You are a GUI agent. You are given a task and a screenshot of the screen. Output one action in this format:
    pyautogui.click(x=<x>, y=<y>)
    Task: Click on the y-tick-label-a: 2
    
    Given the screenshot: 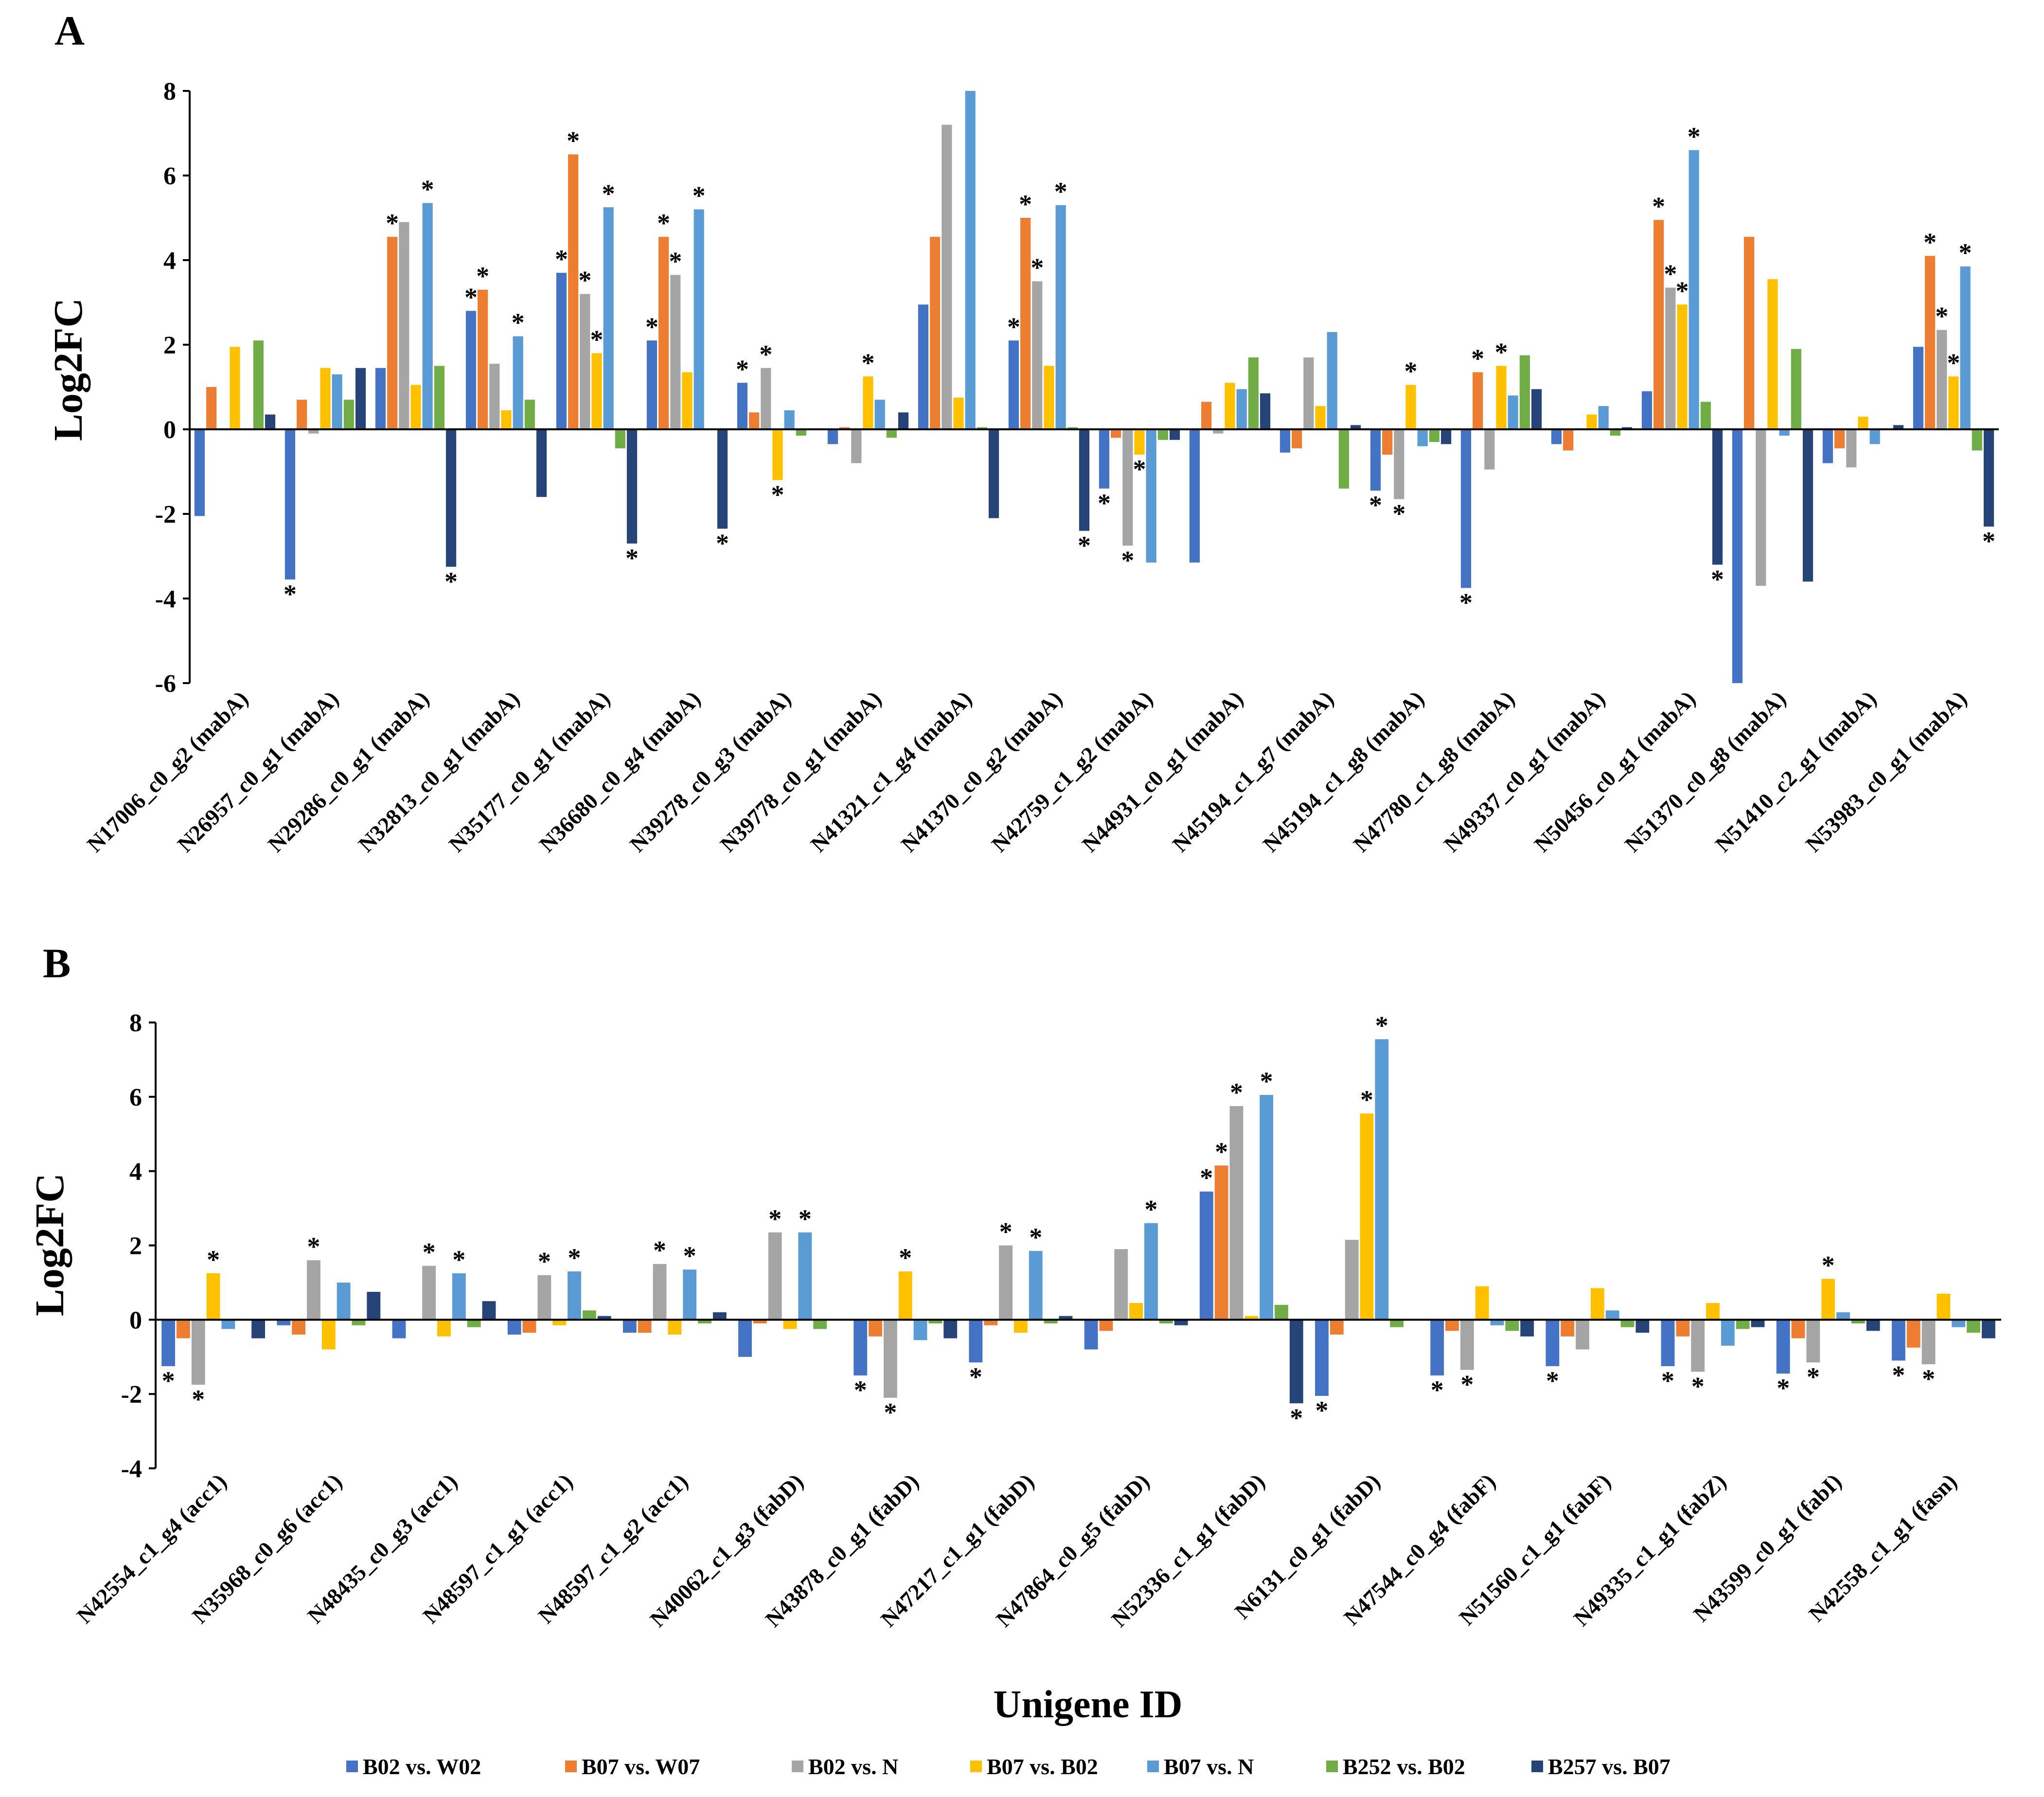 What is the action you would take?
    pyautogui.click(x=170, y=345)
    